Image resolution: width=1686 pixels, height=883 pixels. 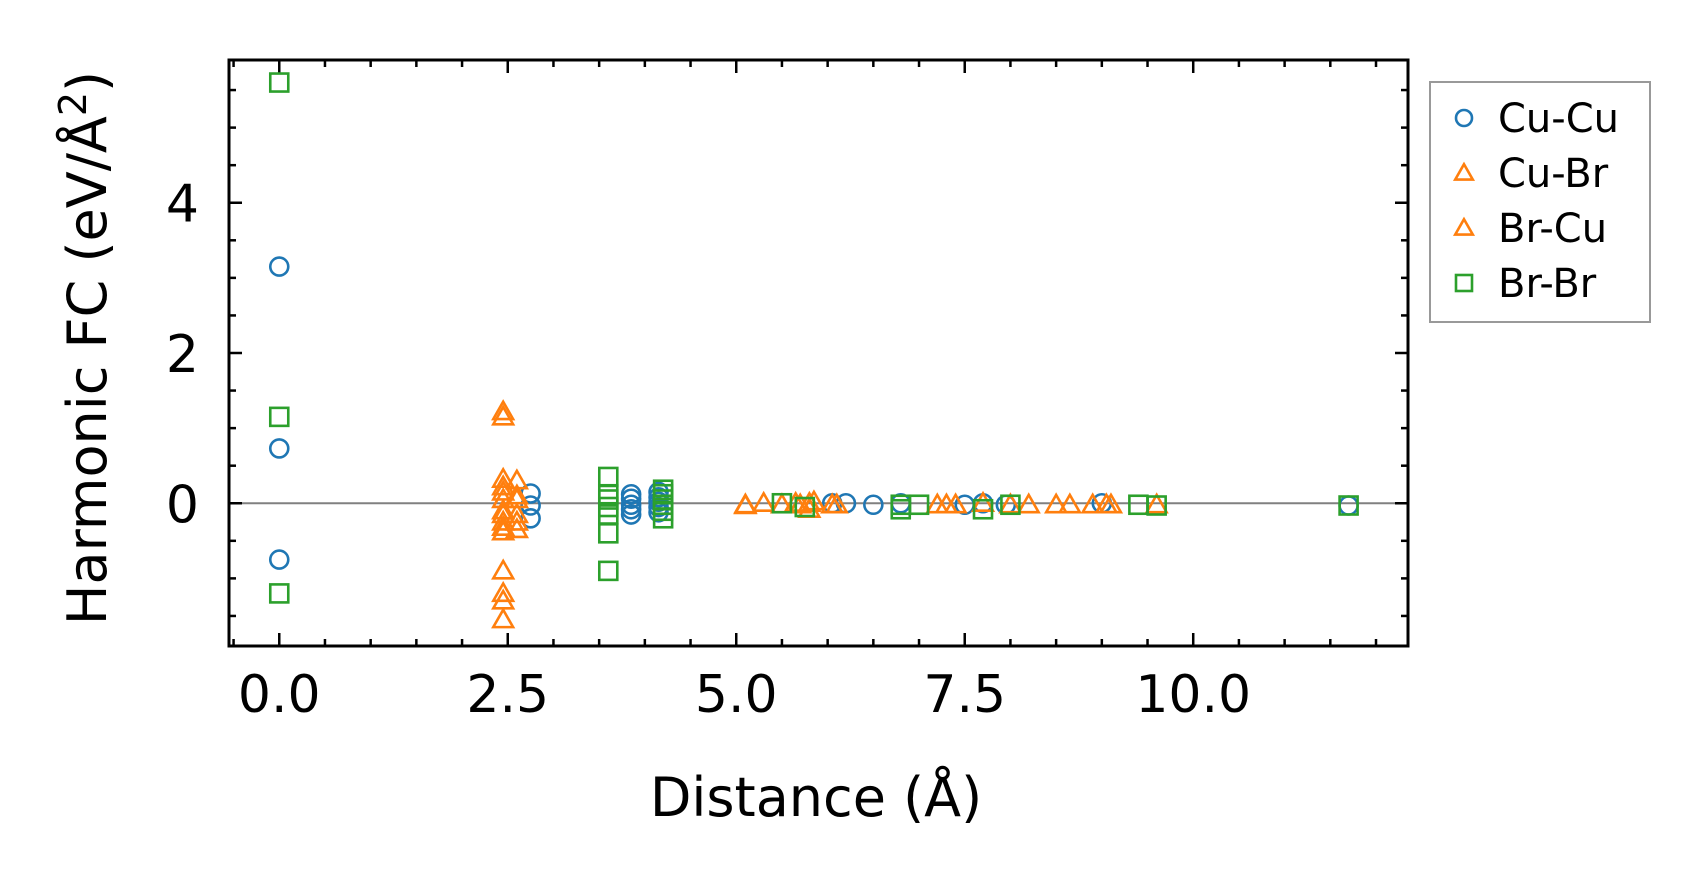 I want to click on legend-box, so click(x=1540, y=202).